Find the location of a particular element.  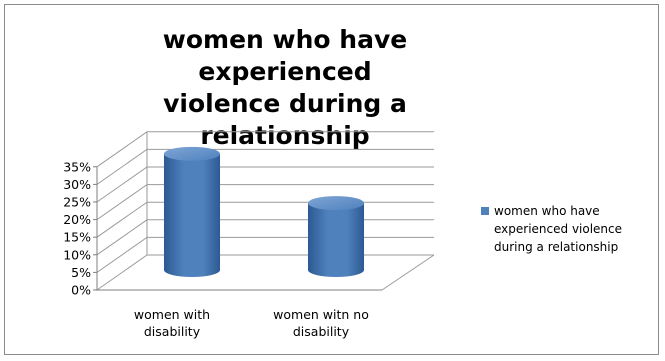

y-tick-label: 5% is located at coordinates (81, 272).